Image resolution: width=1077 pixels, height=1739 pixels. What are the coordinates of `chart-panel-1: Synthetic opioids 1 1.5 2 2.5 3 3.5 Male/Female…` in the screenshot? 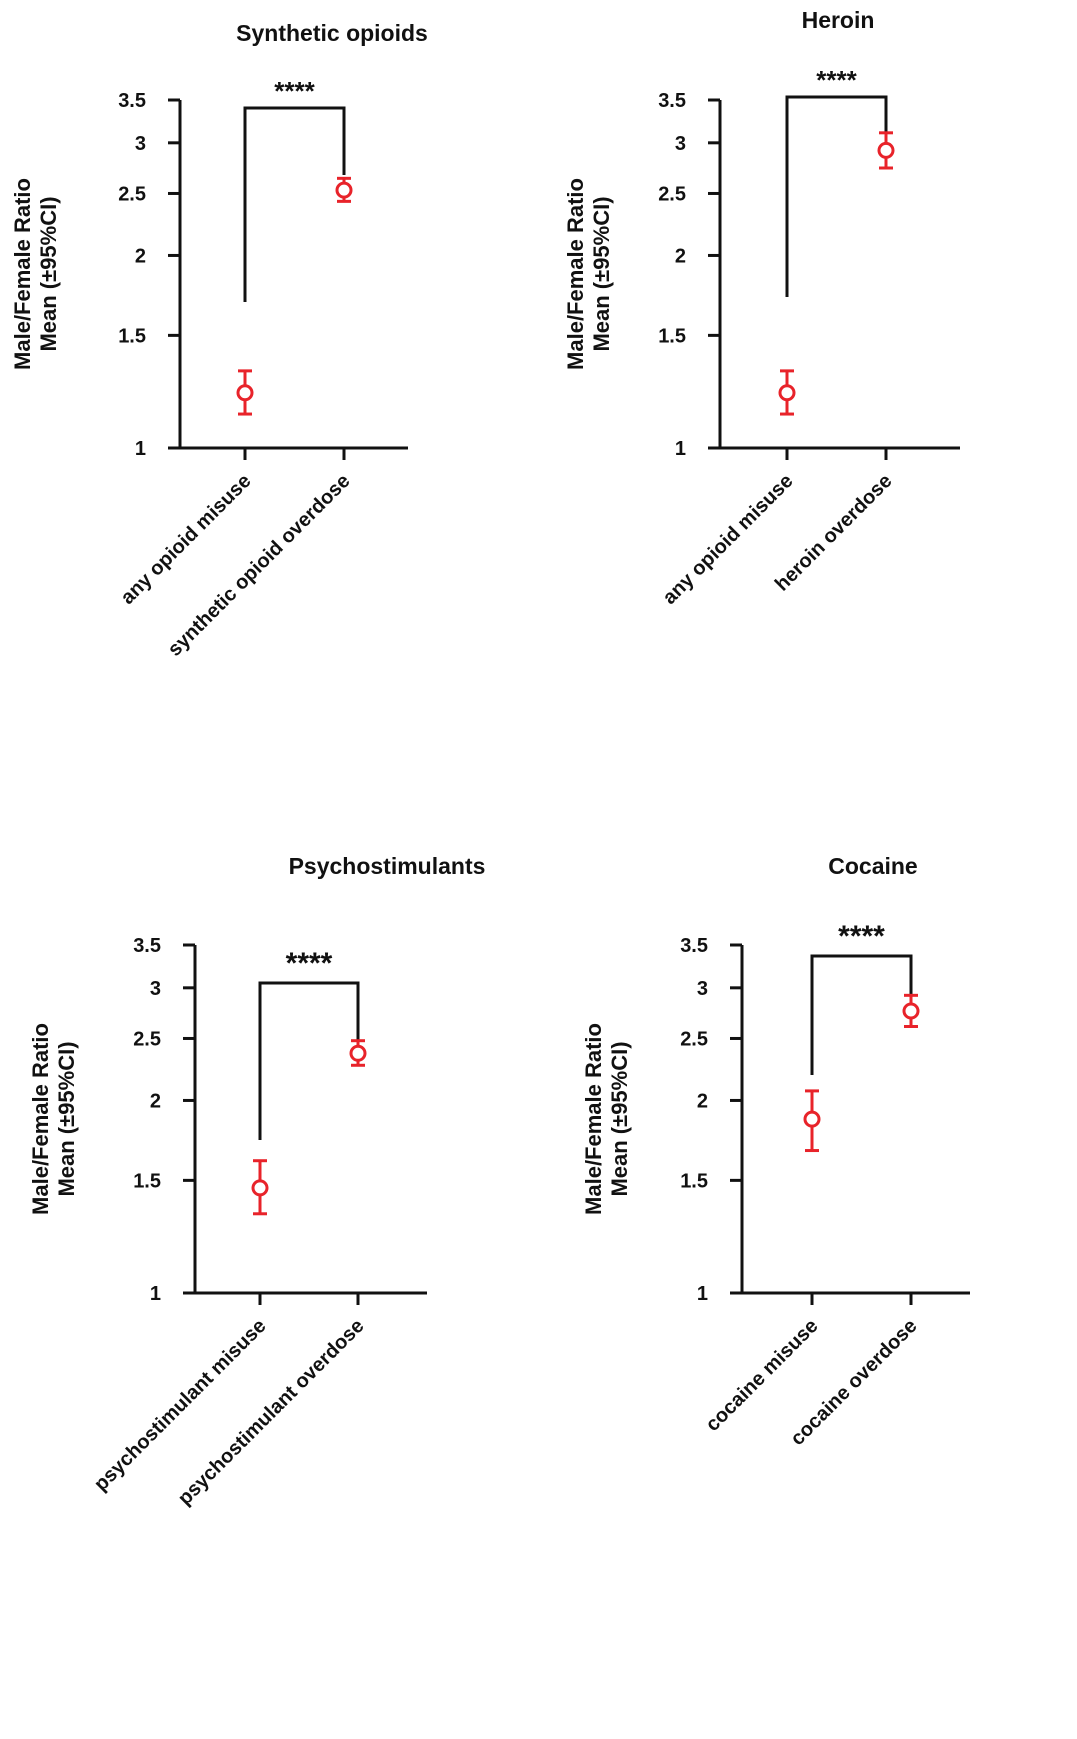 It's located at (219, 340).